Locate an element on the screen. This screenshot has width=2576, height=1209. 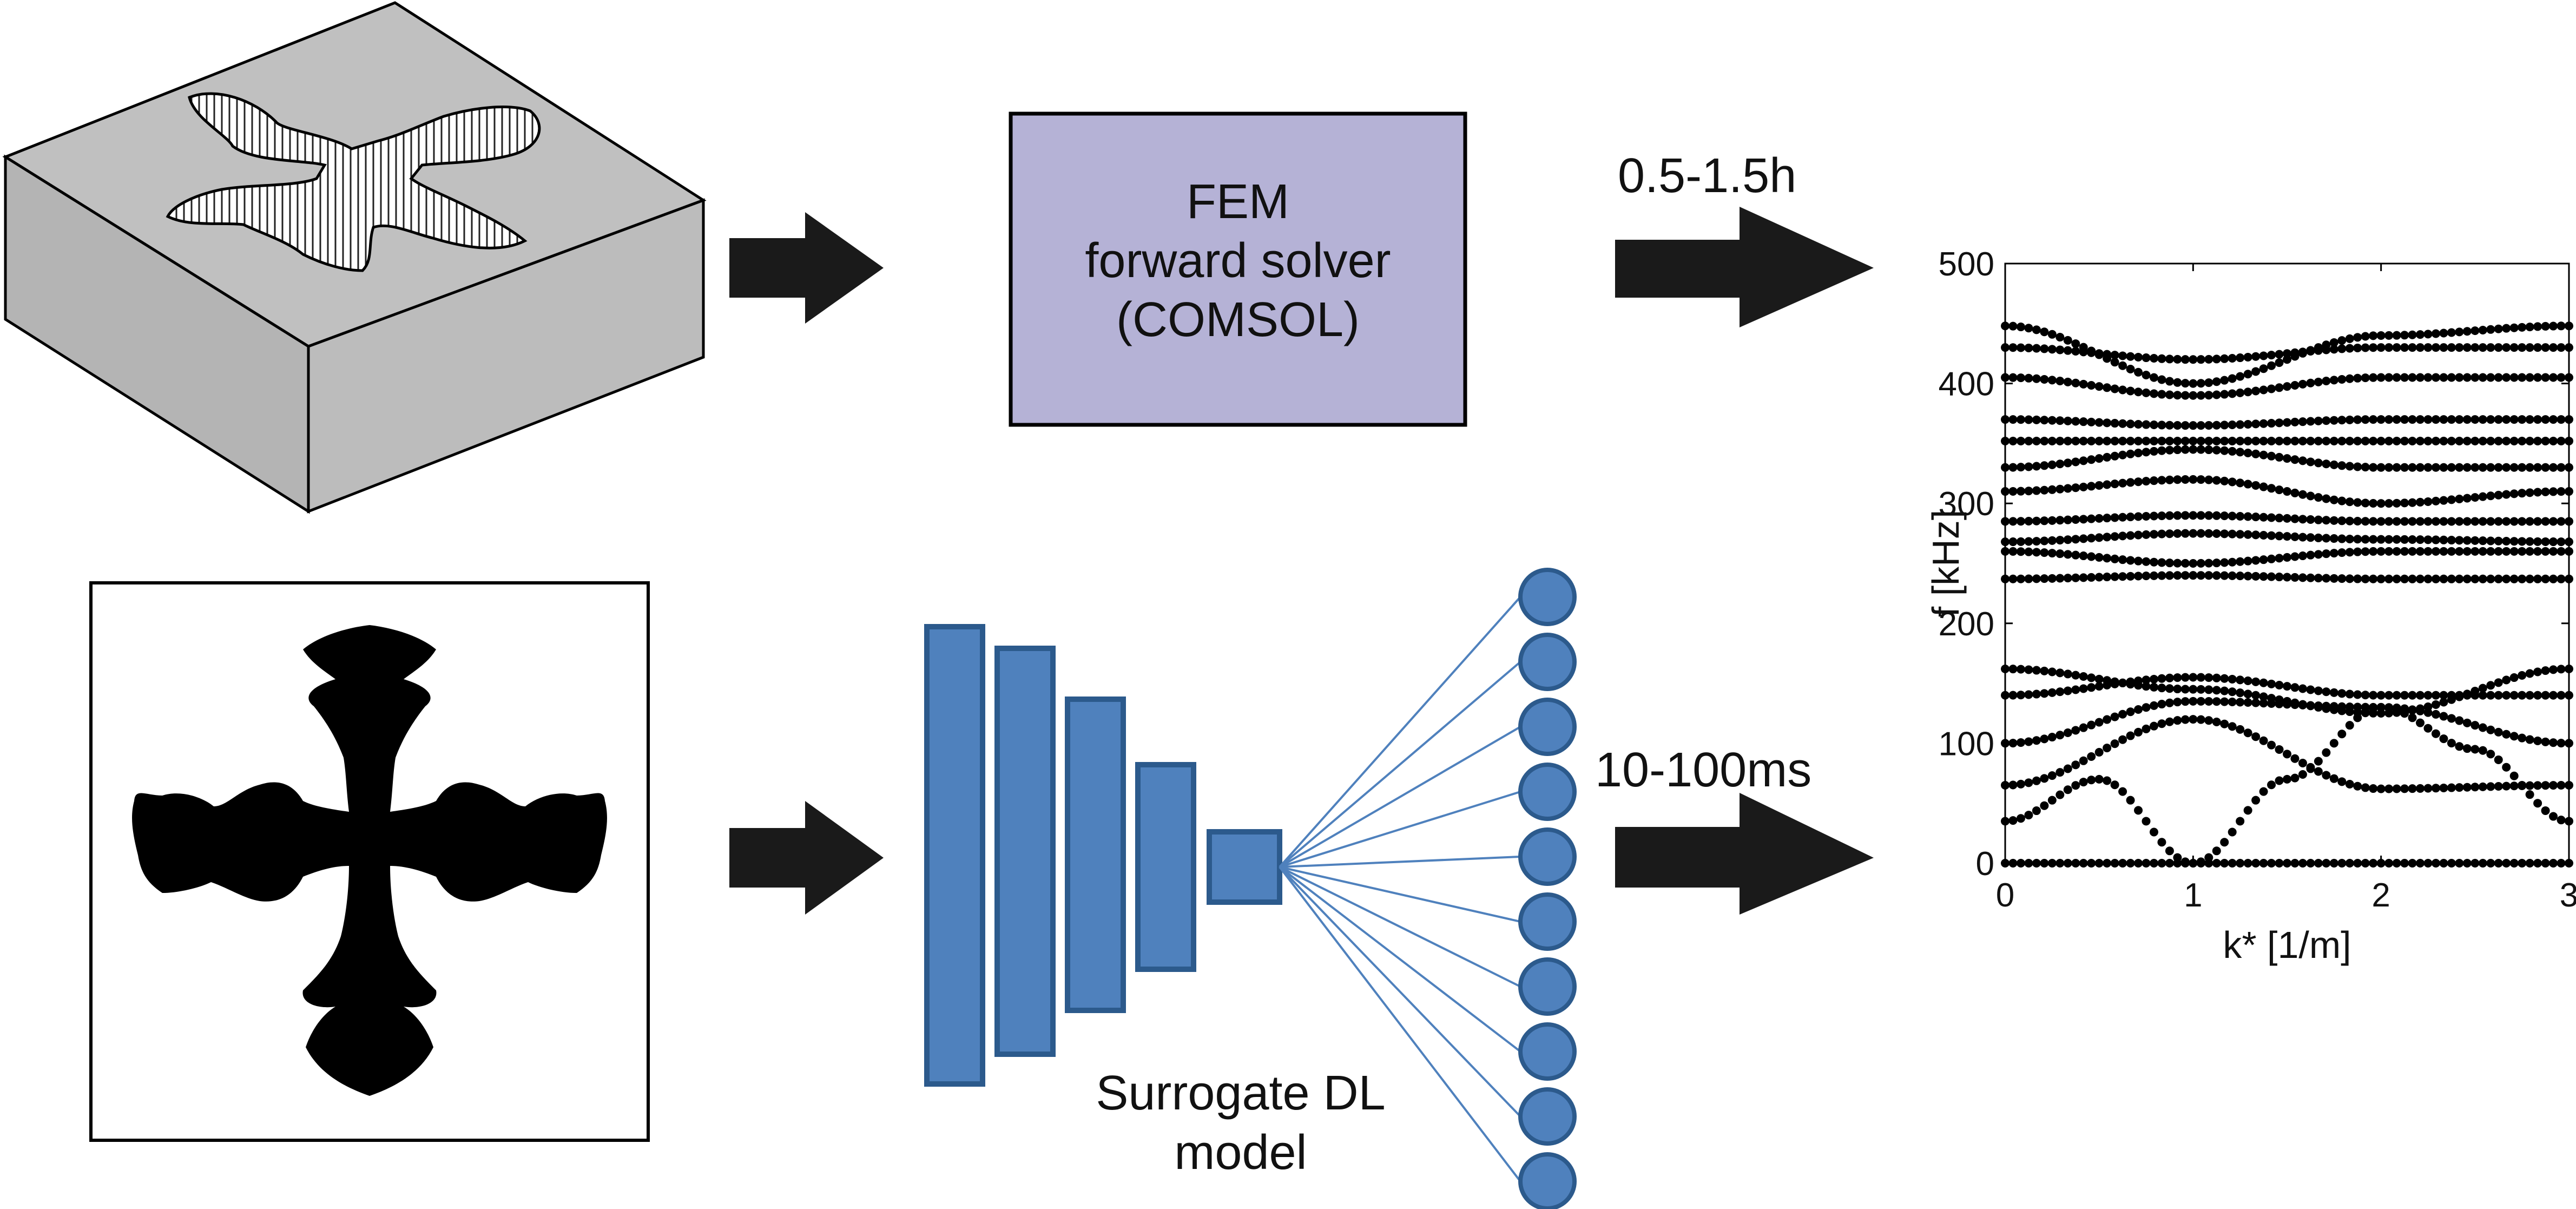
fem-solver-box: FEM forward solver (COMSOL) is located at coordinates (1238, 269).